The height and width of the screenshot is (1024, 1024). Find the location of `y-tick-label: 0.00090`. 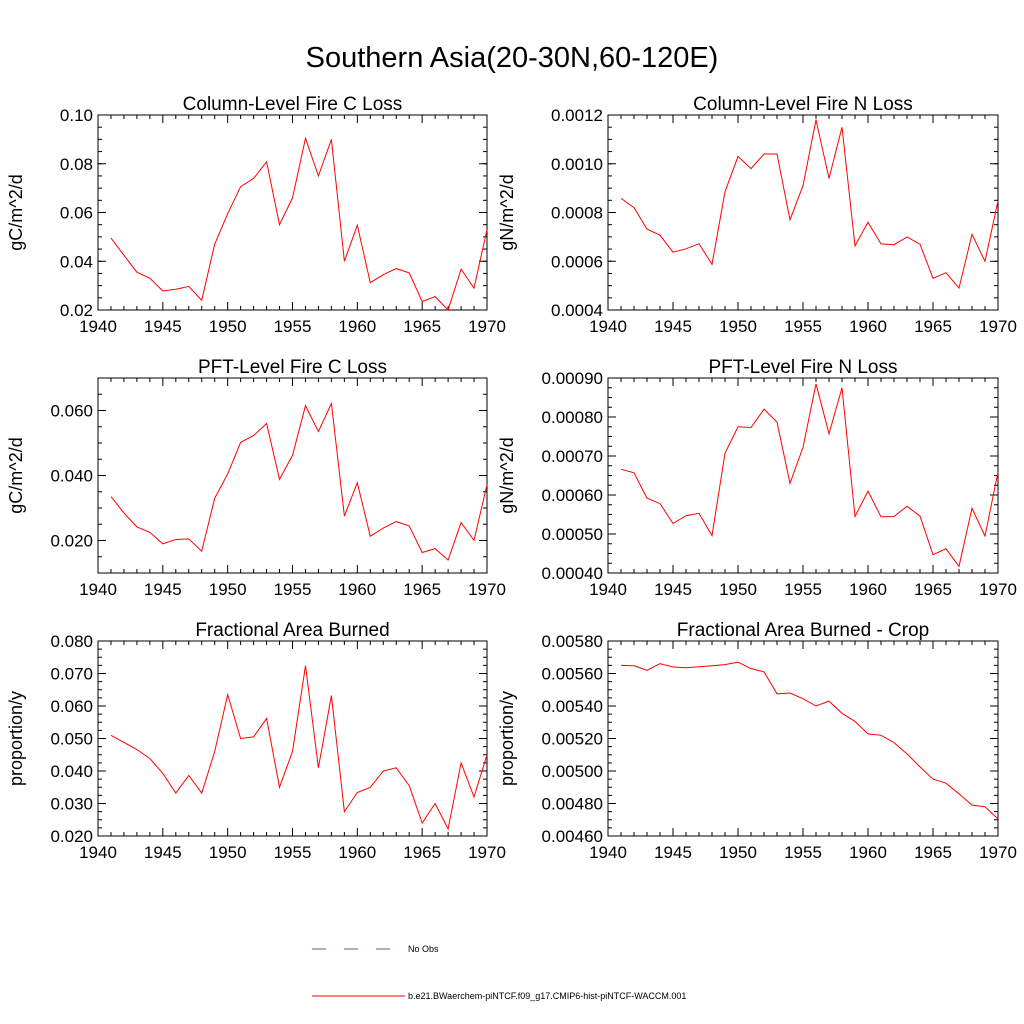

y-tick-label: 0.00090 is located at coordinates (572, 378).